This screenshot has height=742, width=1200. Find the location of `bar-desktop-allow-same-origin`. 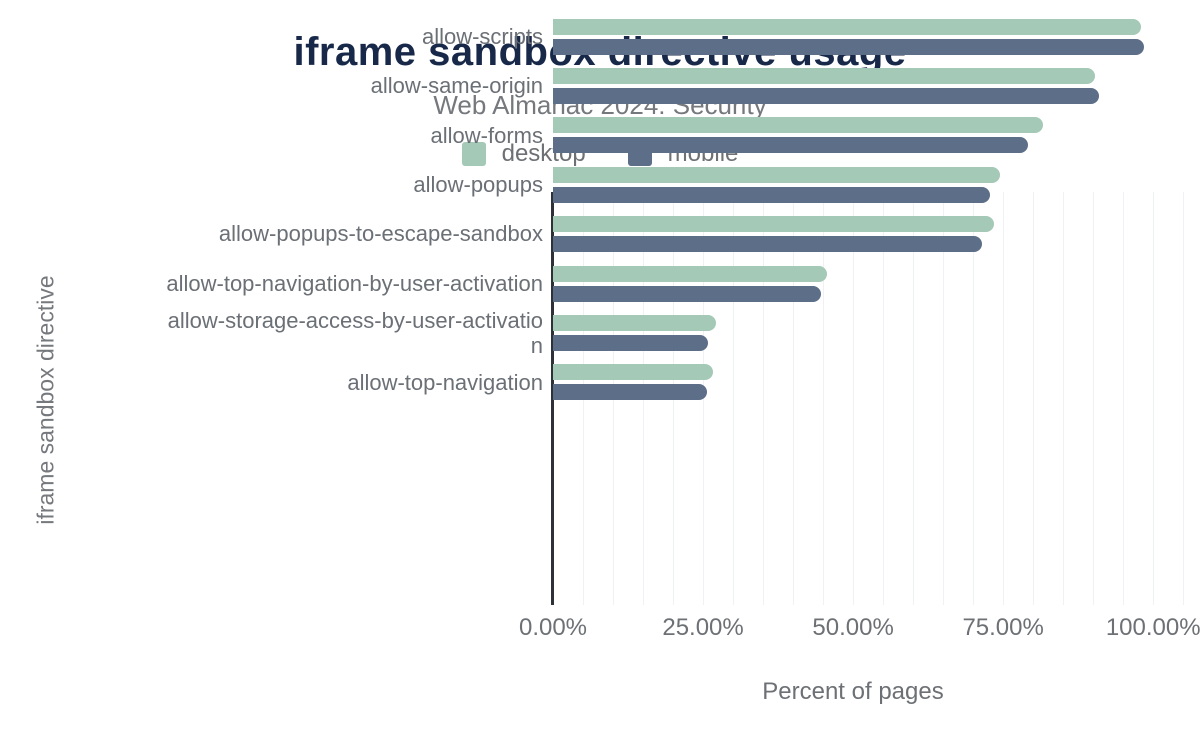

bar-desktop-allow-same-origin is located at coordinates (824, 76).